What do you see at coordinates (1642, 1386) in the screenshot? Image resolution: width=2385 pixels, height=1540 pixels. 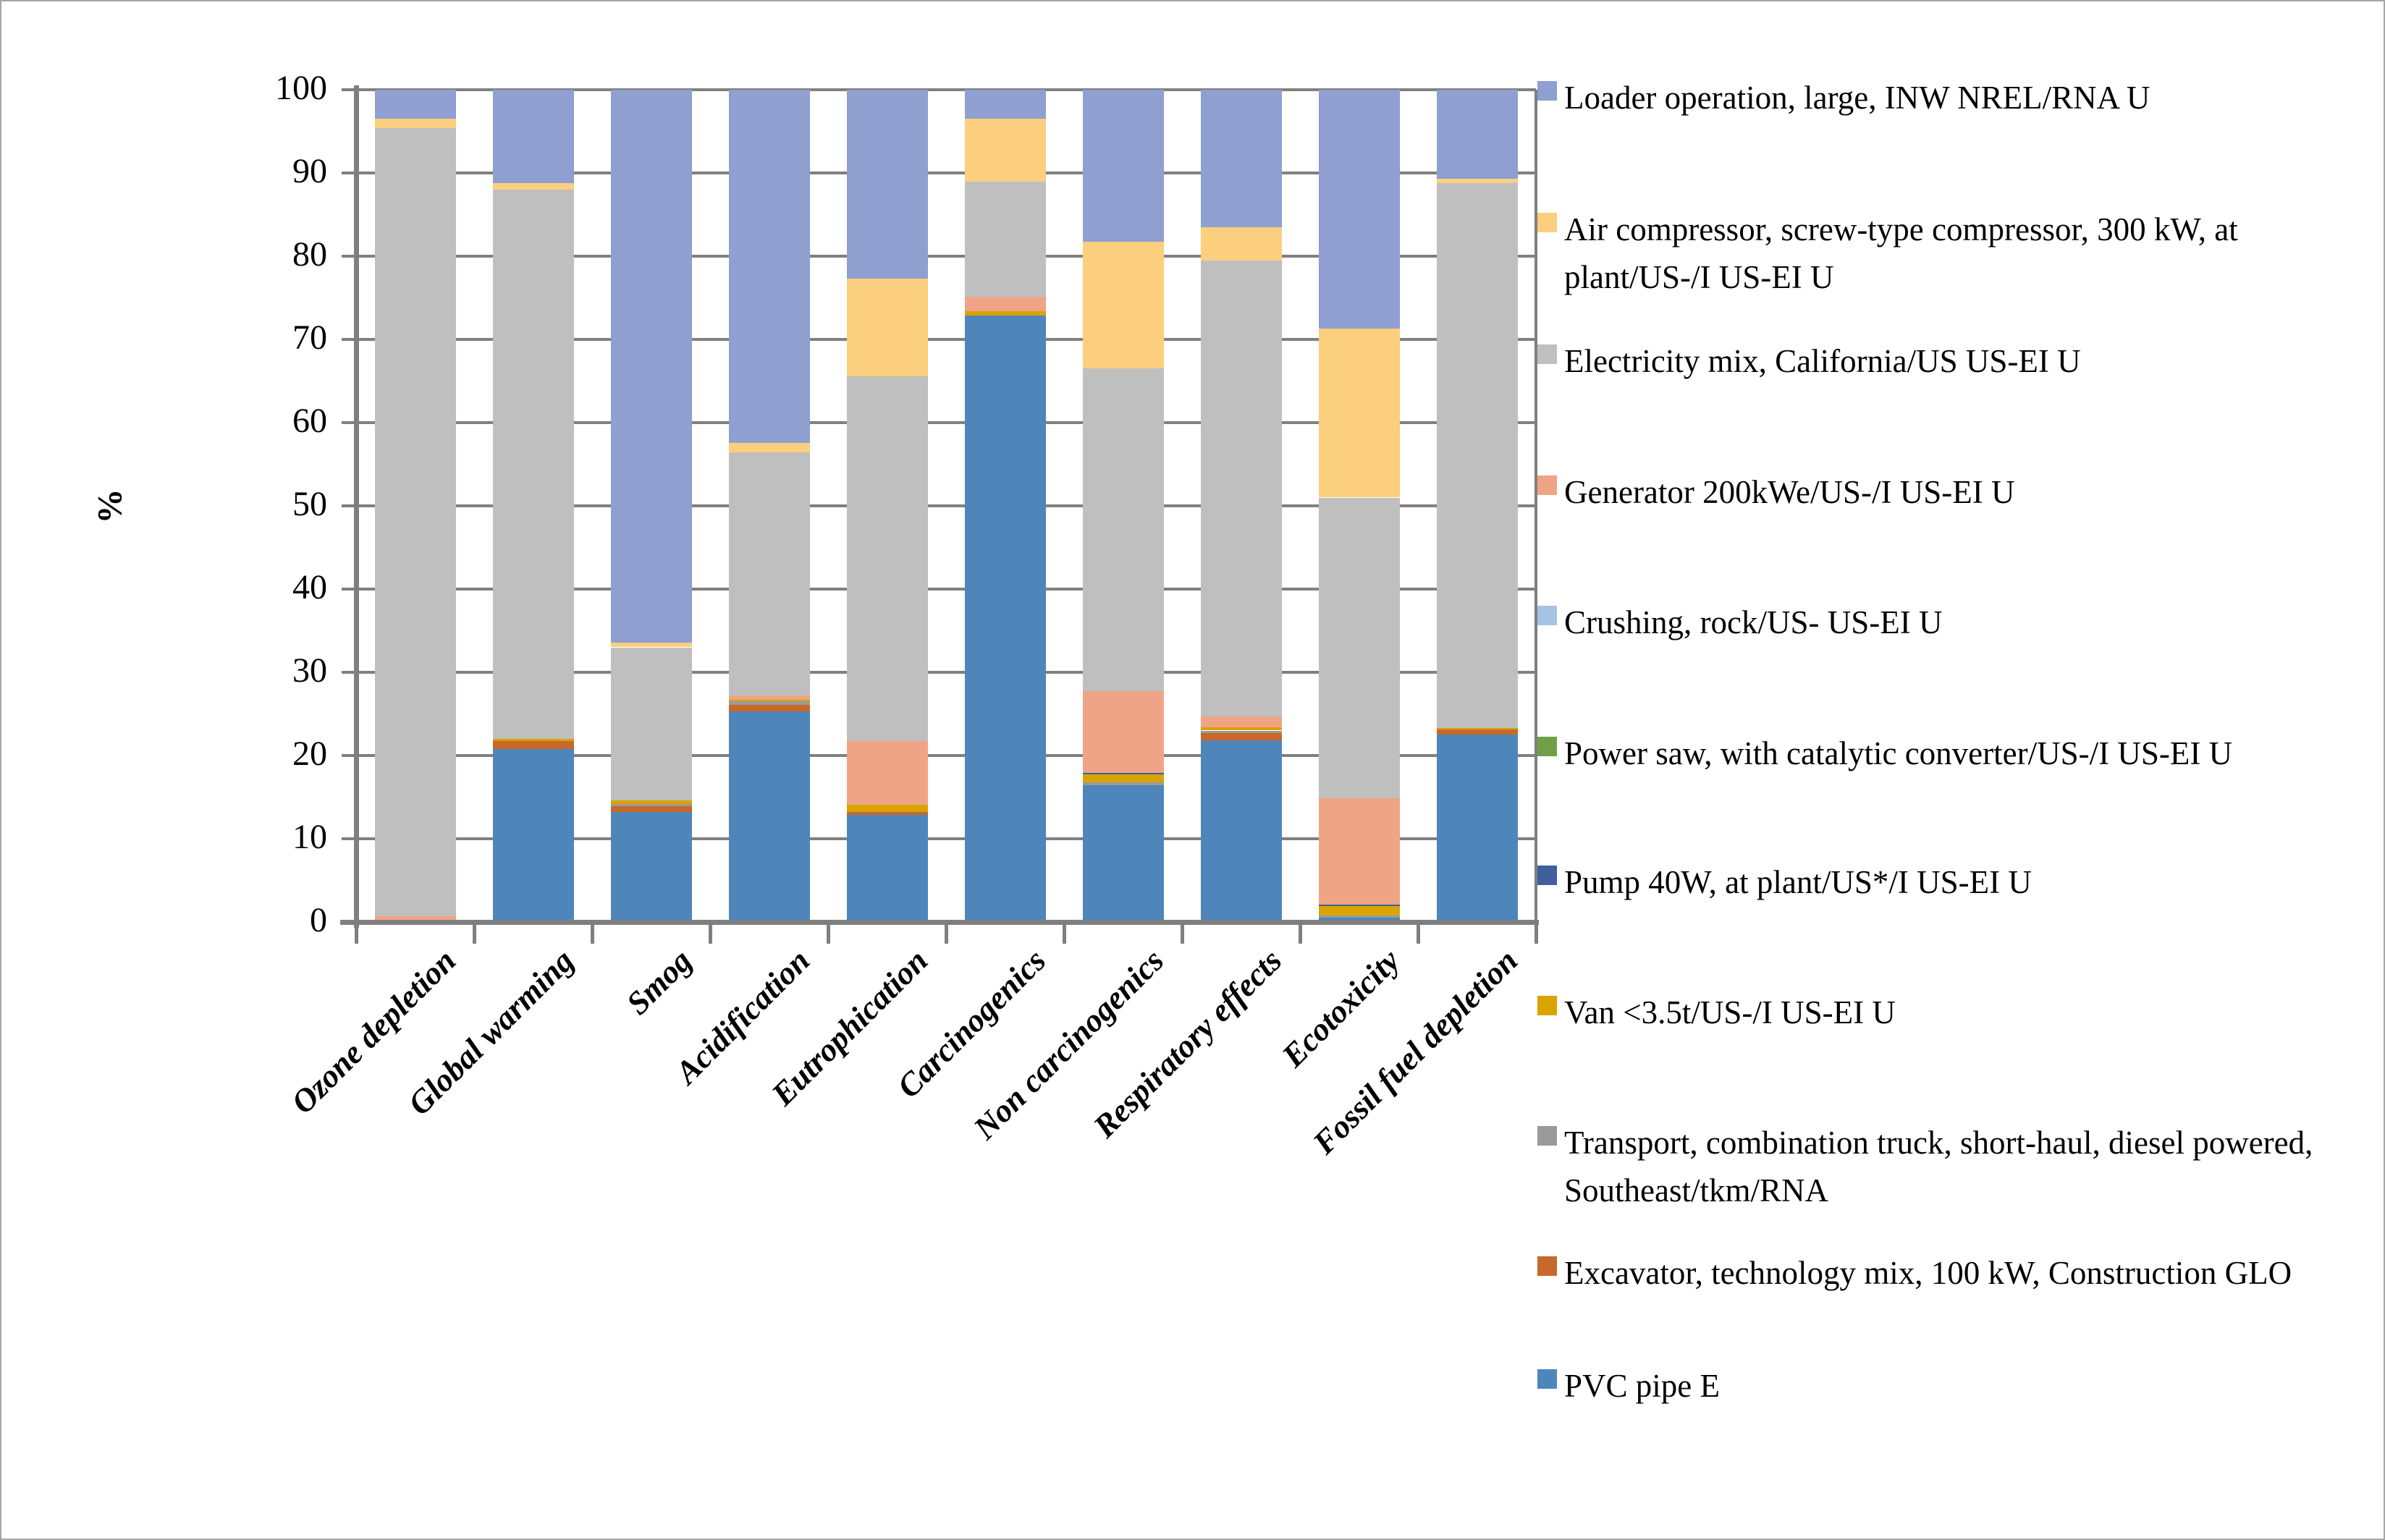 I see `legend-label: PVC pipe E` at bounding box center [1642, 1386].